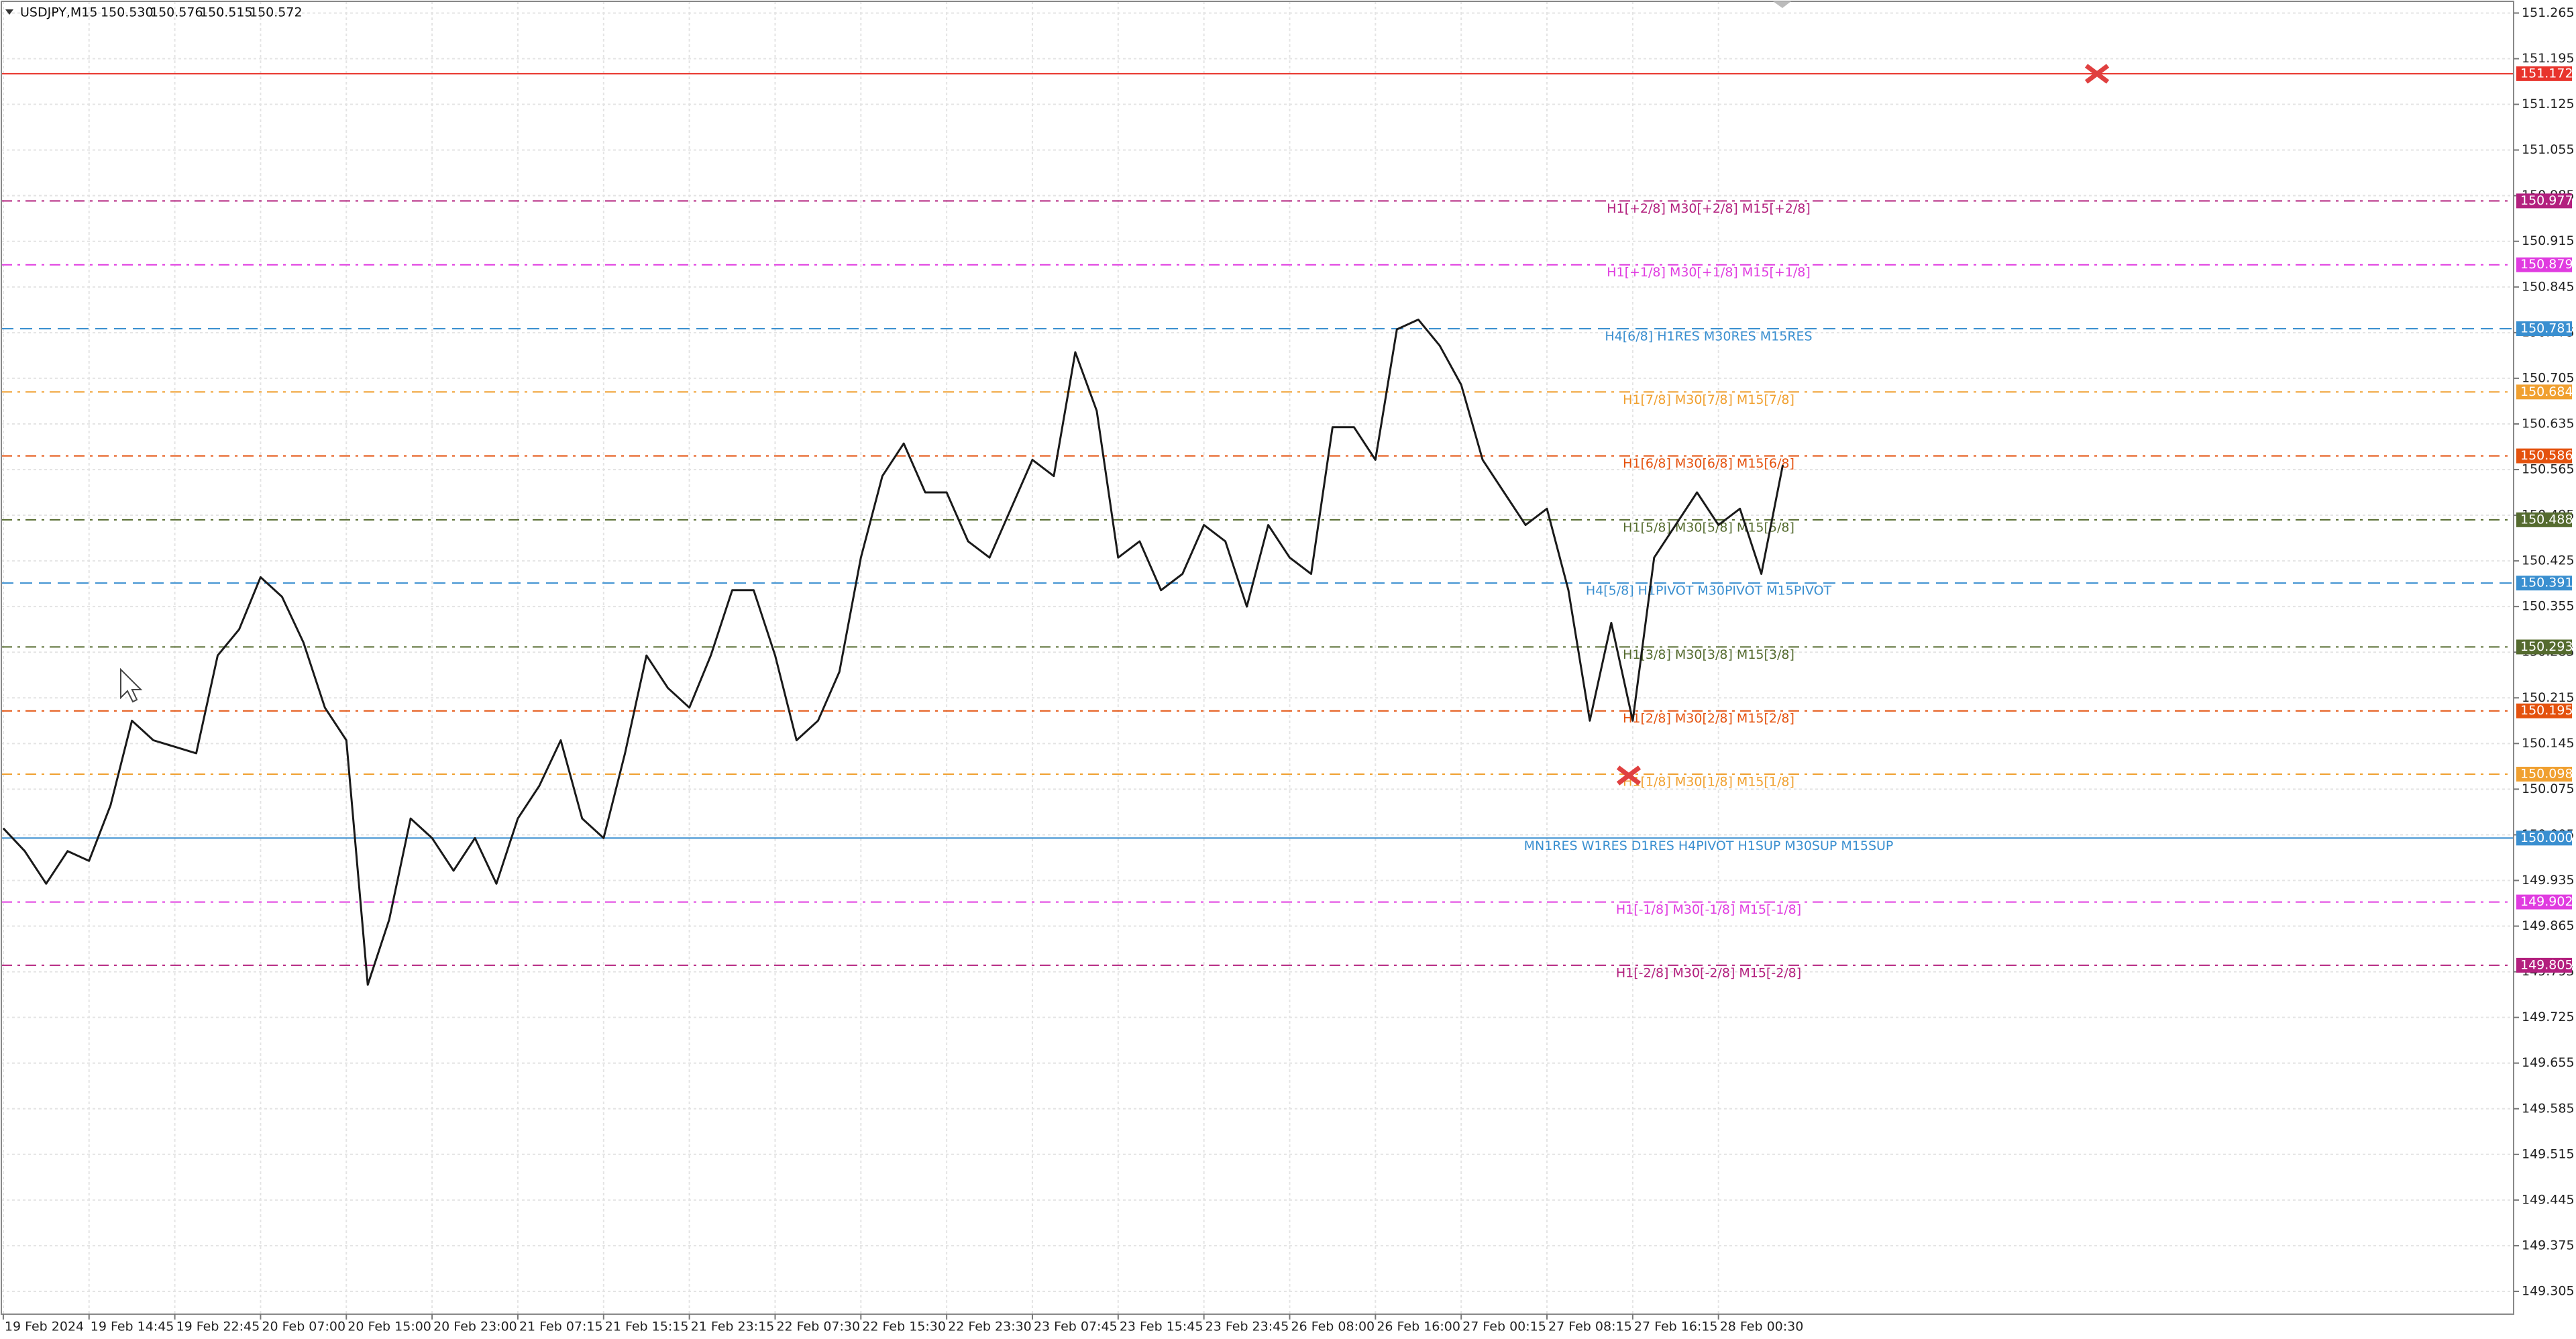 This screenshot has width=2576, height=1339. I want to click on y-tick-label: 151.125, so click(2548, 104).